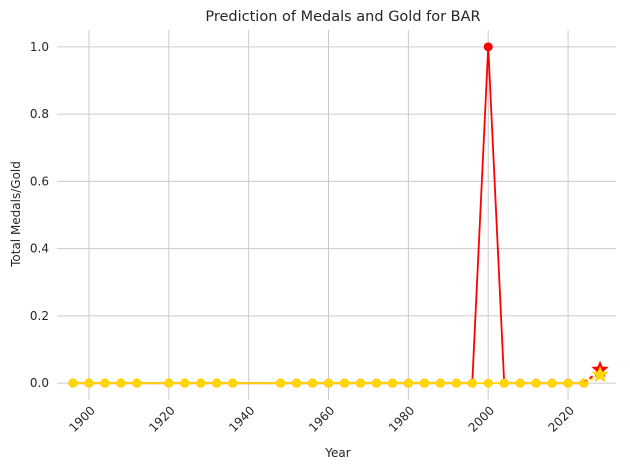 The image size is (630, 470). What do you see at coordinates (39, 316) in the screenshot?
I see `y-tick-label: 0.2` at bounding box center [39, 316].